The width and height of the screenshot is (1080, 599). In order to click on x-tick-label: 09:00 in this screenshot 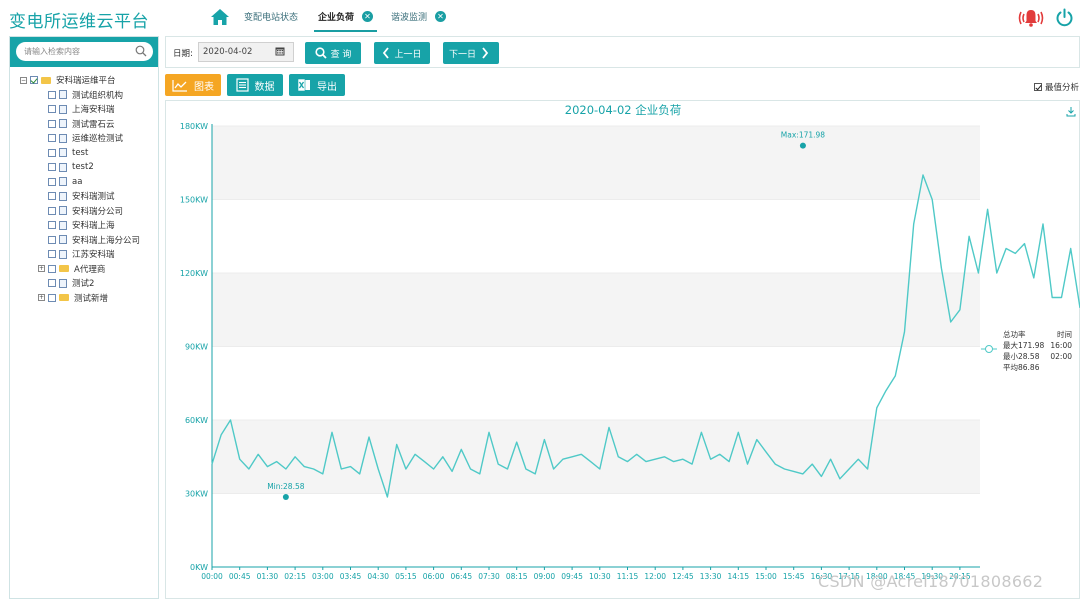, I will do `click(545, 576)`.